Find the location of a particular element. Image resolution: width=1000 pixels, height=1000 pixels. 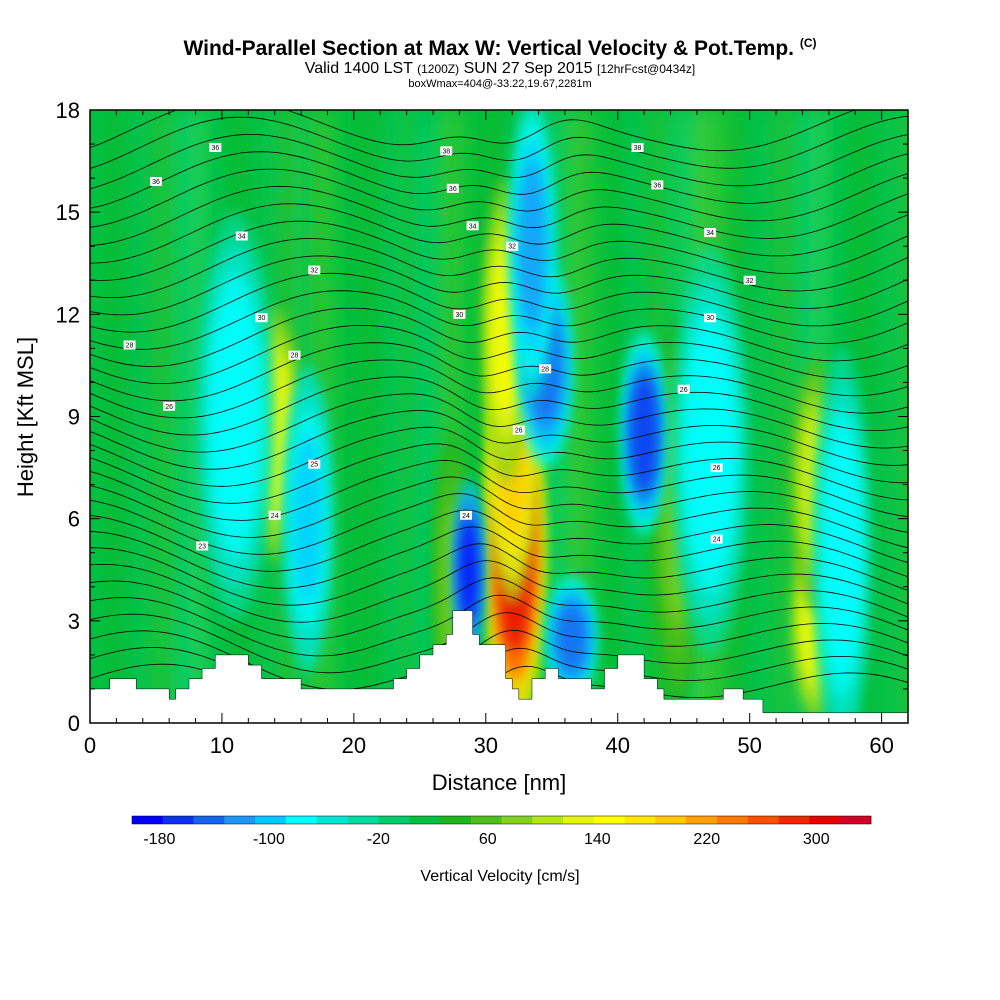

isentrope-label: 25 is located at coordinates (314, 464).